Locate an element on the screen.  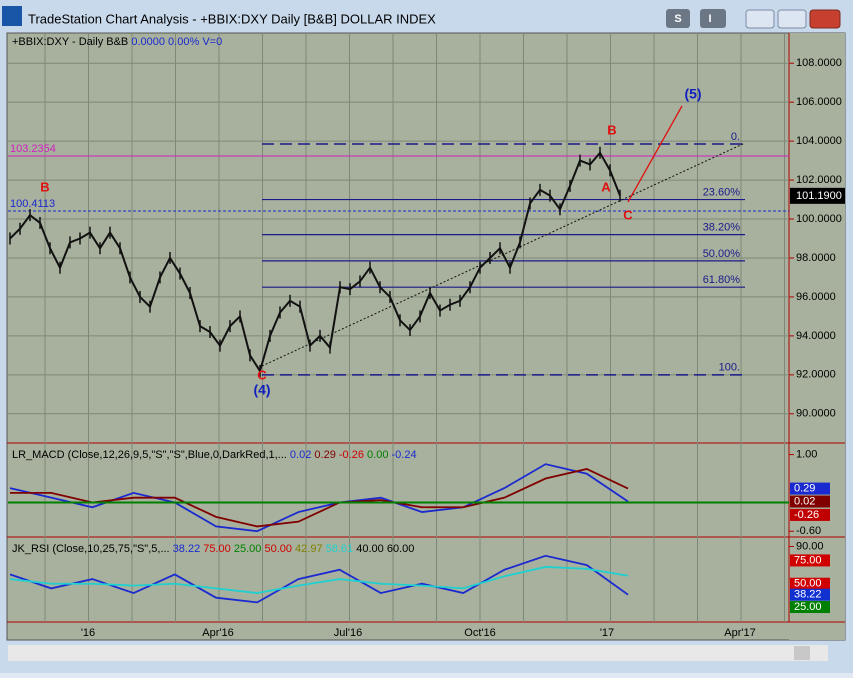
y-tick-label: 94.0000 is located at coordinates (816, 336).